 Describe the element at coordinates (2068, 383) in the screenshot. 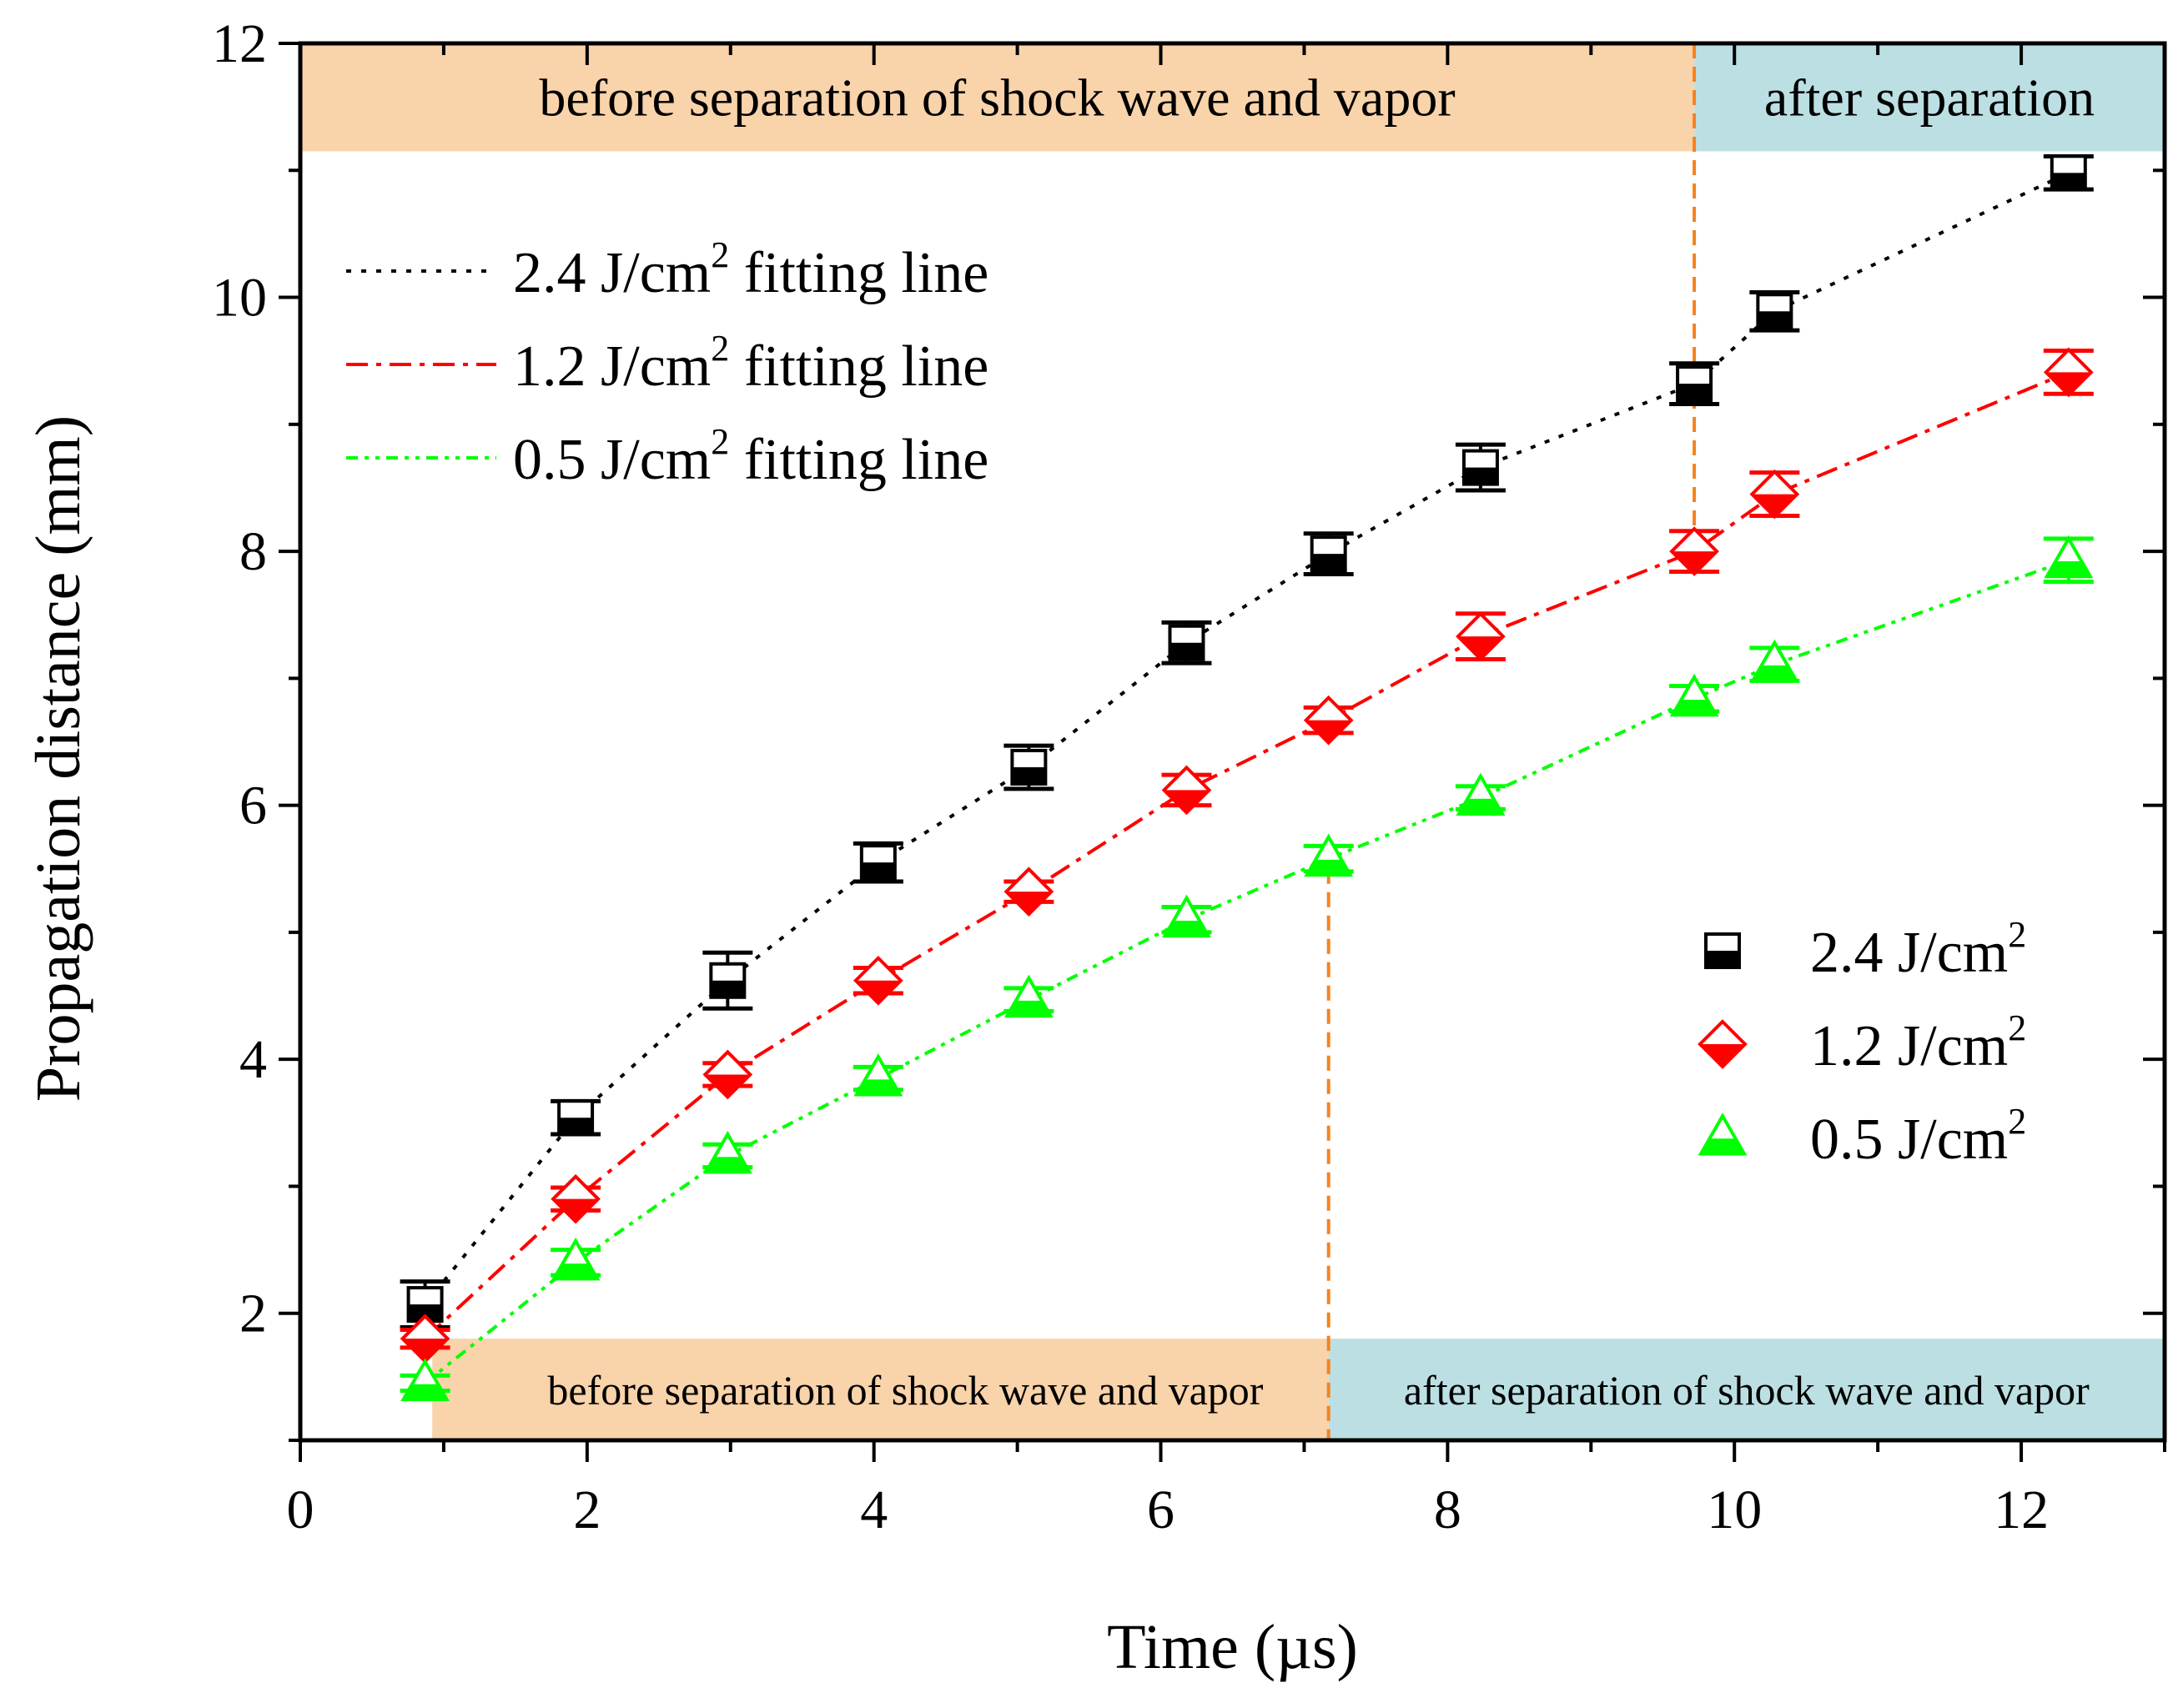

I see `marker-diamond-10-fill` at that location.